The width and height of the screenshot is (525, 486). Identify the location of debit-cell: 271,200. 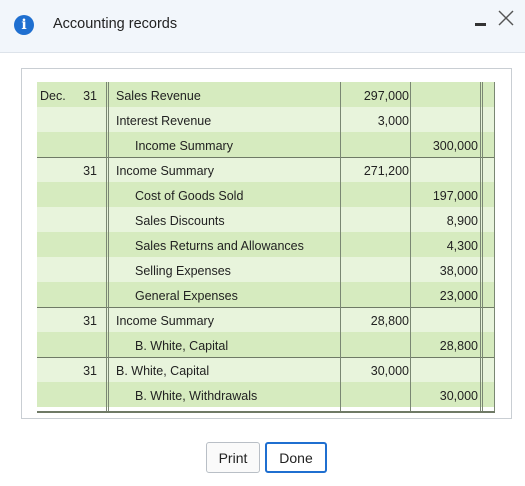
(386, 171).